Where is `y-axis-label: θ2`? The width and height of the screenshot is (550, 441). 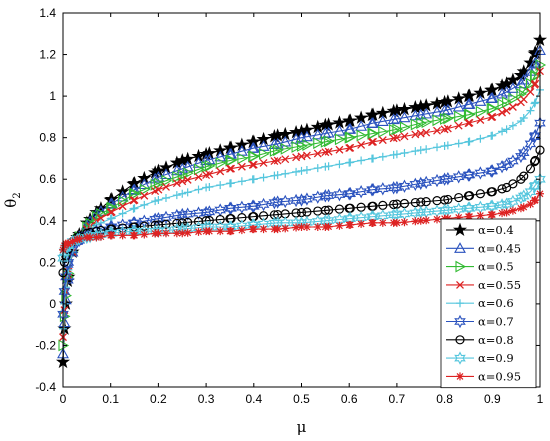 y-axis-label: θ2 is located at coordinates (12, 199).